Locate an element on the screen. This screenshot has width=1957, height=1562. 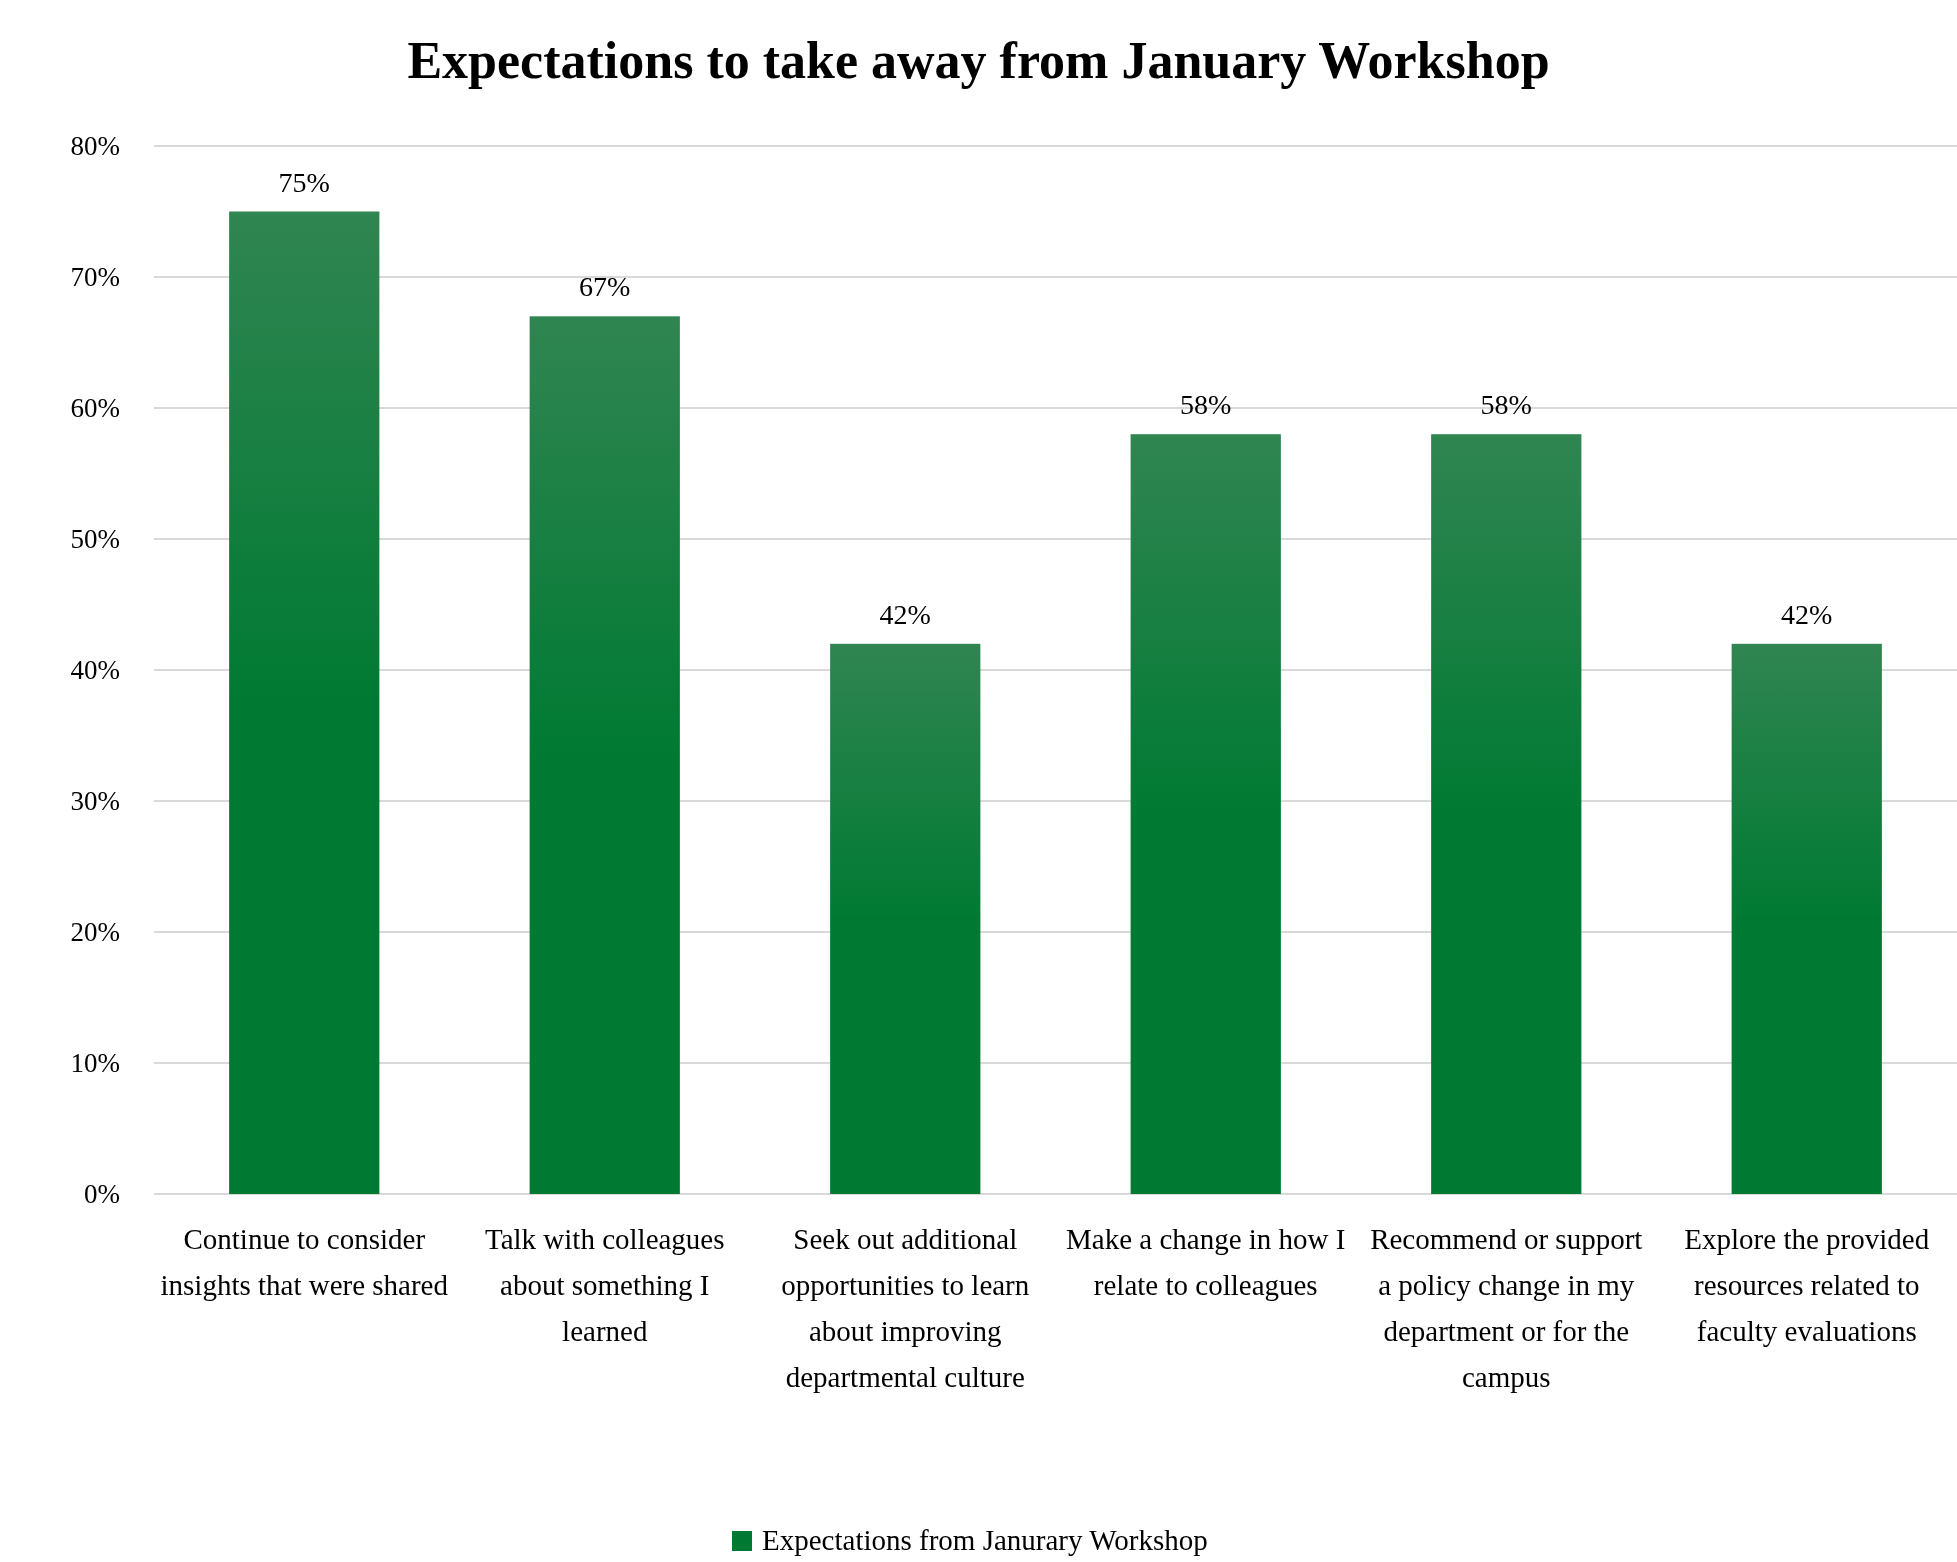
y-tick-label: 30% is located at coordinates (95, 801).